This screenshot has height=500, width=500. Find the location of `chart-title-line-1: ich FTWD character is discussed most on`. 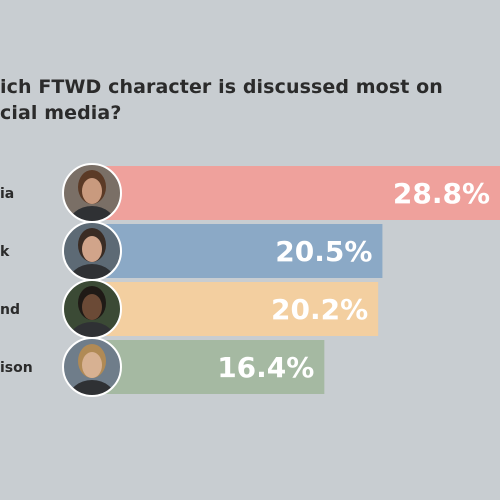

chart-title-line-1: ich FTWD character is discussed most on is located at coordinates (221, 87).